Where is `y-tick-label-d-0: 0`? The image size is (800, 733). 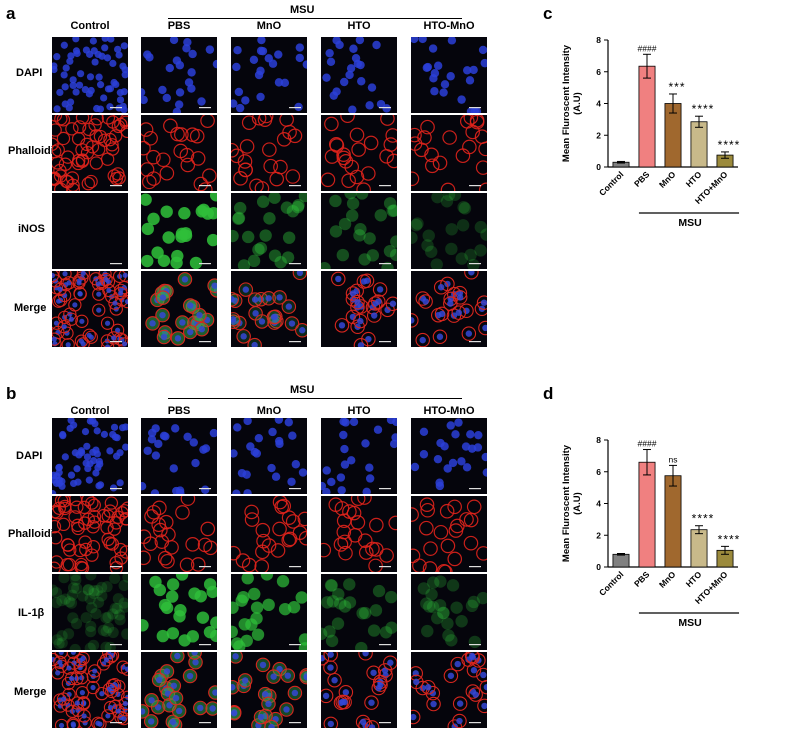 y-tick-label-d-0: 0 is located at coordinates (598, 567).